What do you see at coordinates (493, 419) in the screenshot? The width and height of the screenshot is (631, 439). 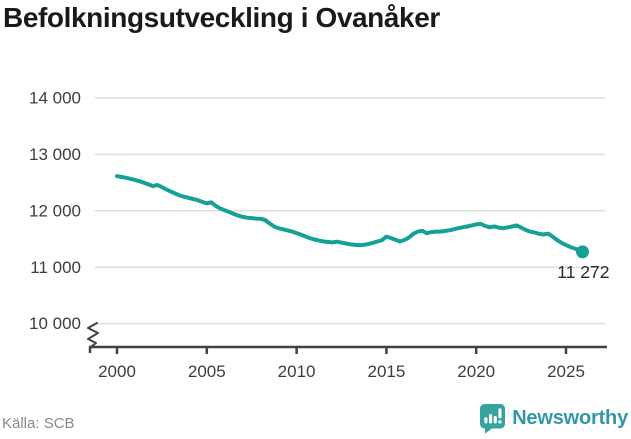 I see `newsworthy-bars-icon` at bounding box center [493, 419].